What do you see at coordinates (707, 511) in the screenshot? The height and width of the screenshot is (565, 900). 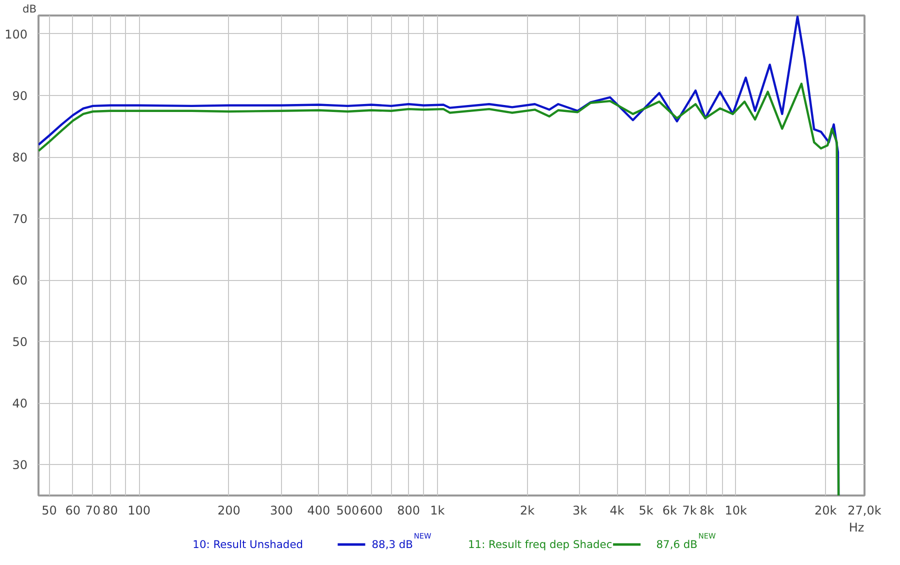 I see `x-tick-label: 8k` at bounding box center [707, 511].